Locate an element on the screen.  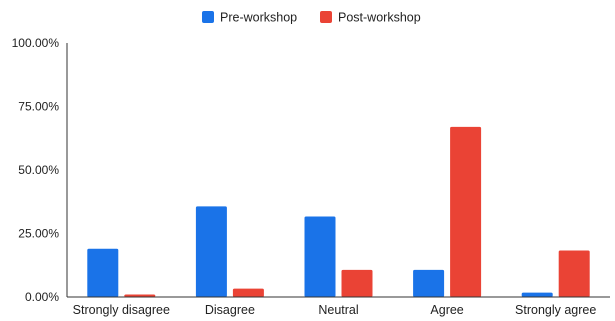
legend-item: Post-workshop is located at coordinates (370, 18).